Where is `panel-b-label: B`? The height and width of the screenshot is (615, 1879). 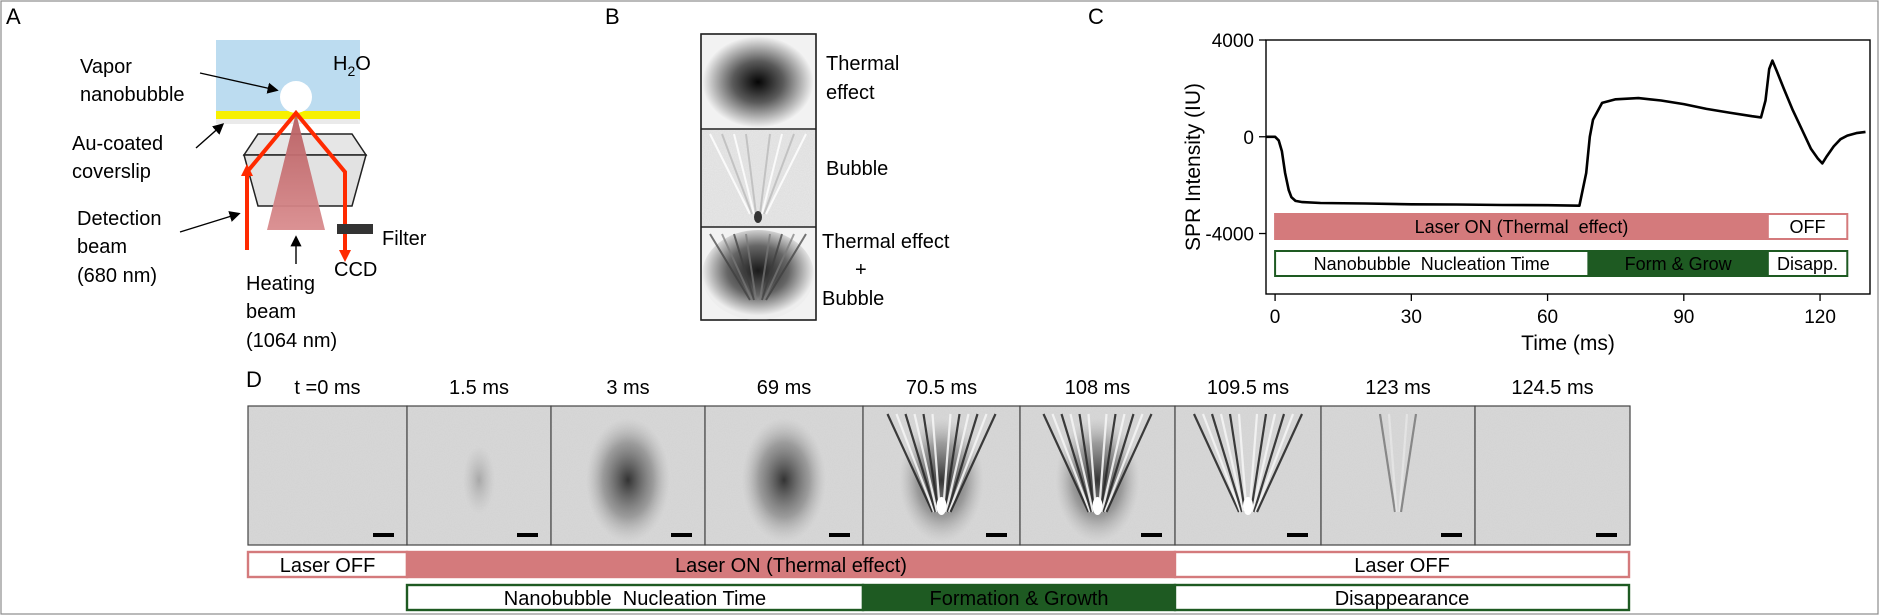
panel-b-label: B is located at coordinates (612, 16).